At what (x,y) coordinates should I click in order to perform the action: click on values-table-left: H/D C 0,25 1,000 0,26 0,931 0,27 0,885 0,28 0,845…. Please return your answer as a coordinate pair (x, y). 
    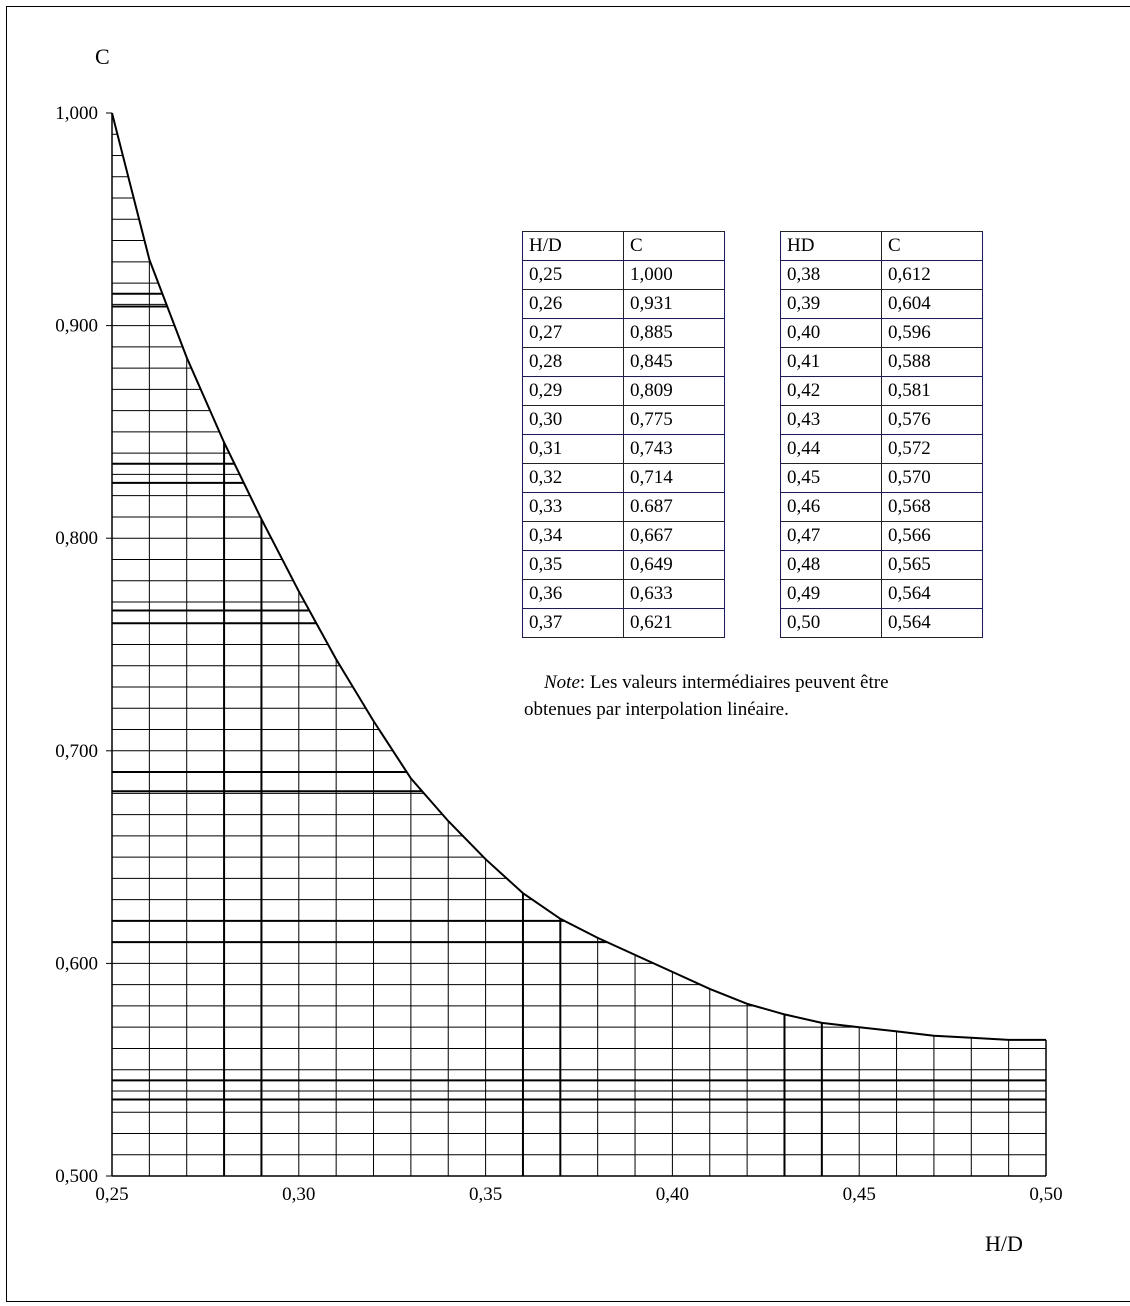
    Looking at the image, I should click on (623, 434).